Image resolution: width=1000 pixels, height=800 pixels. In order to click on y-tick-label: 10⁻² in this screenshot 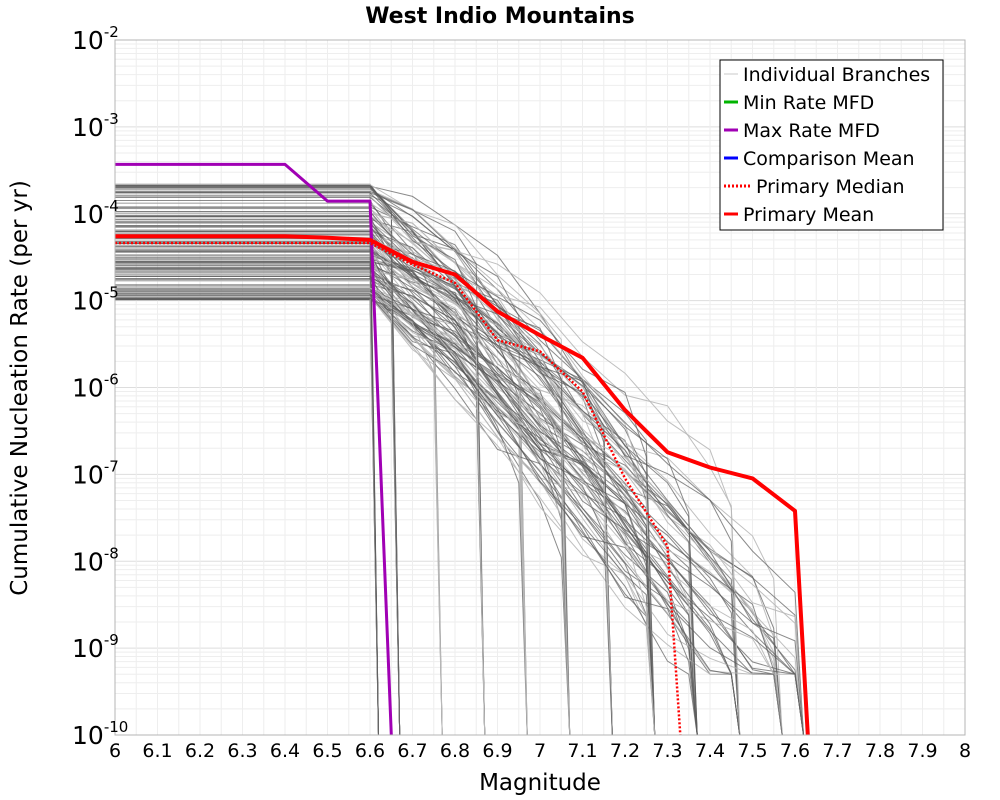, I will do `click(95, 39)`.